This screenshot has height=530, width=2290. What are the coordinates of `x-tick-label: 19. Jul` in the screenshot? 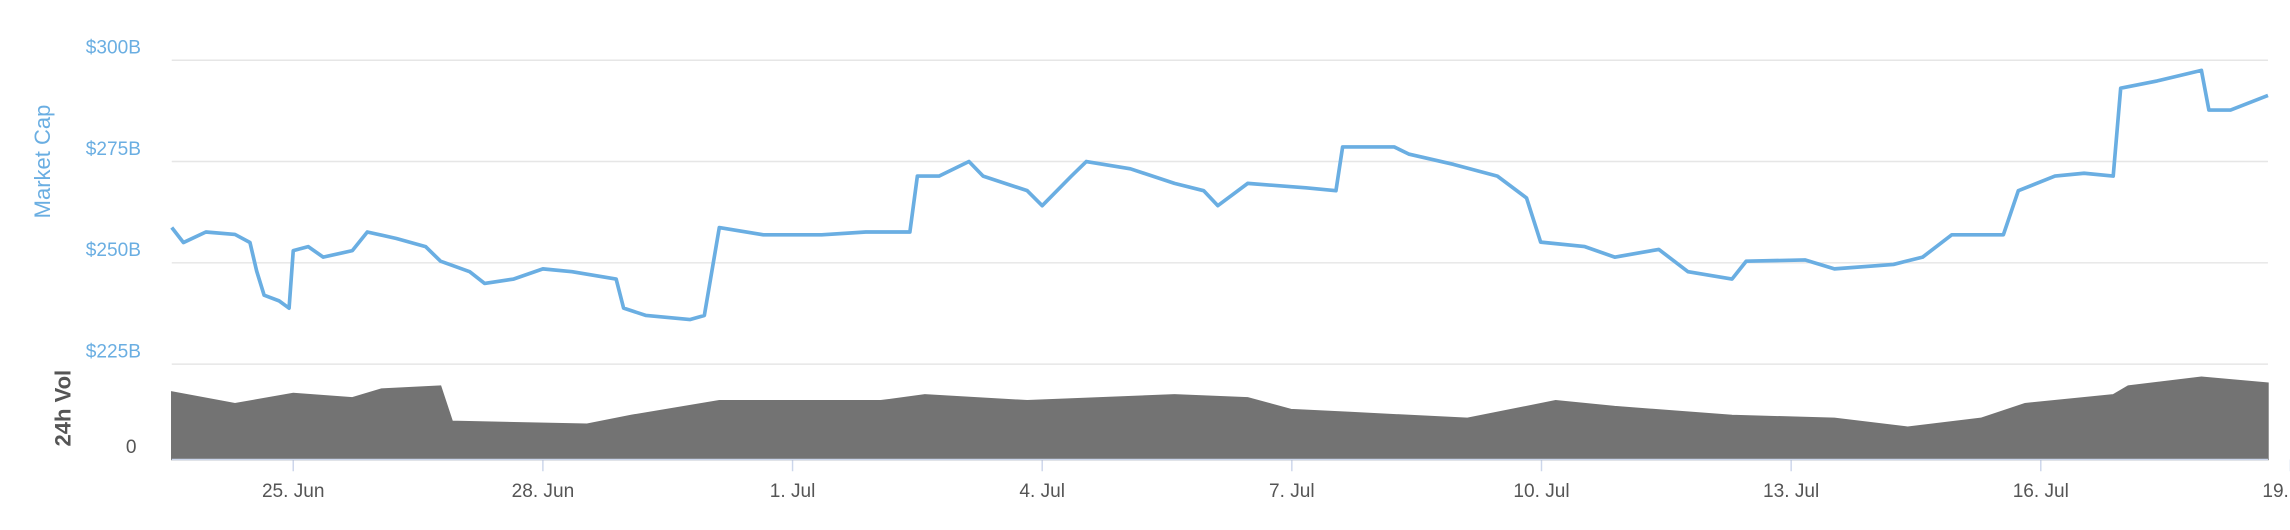 It's located at (2276, 491).